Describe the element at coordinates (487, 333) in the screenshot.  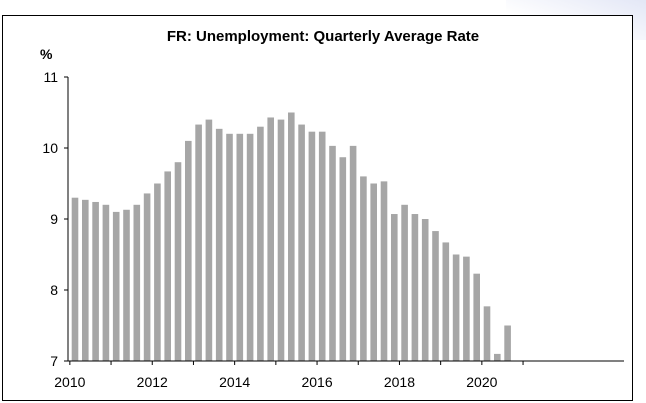
I see `bar-2020-q1` at that location.